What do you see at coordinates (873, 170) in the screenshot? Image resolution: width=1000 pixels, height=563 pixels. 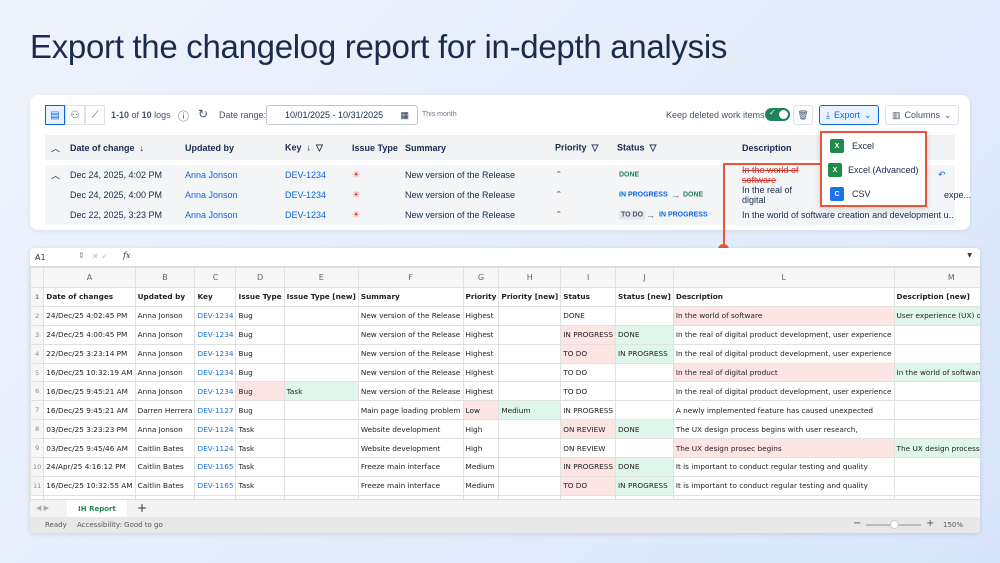 I see `export-excel-advanced: X Excel (Advanced)` at bounding box center [873, 170].